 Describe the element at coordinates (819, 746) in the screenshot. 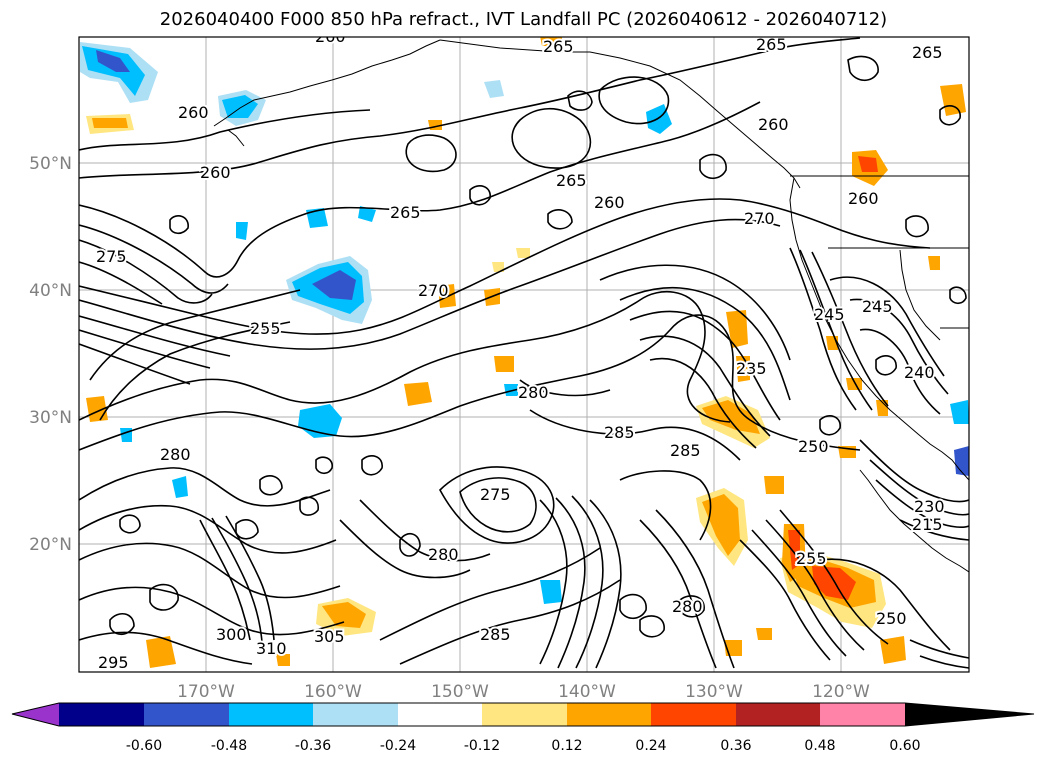

I see `colorbar-tick: 0.48` at that location.